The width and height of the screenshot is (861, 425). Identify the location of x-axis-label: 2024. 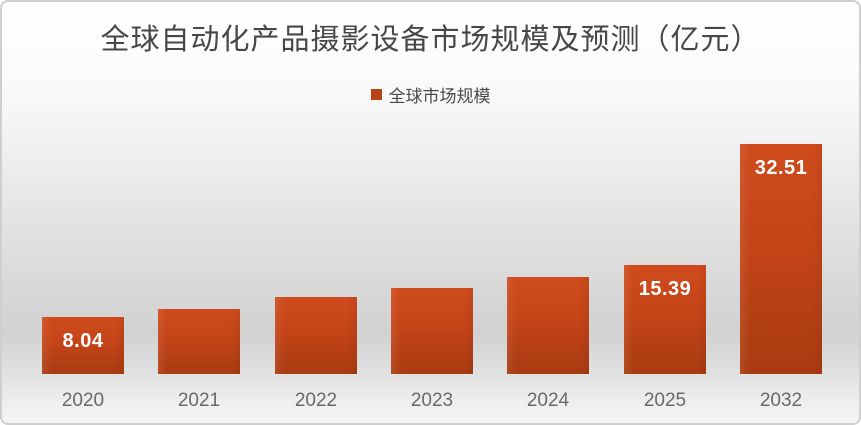
(548, 400).